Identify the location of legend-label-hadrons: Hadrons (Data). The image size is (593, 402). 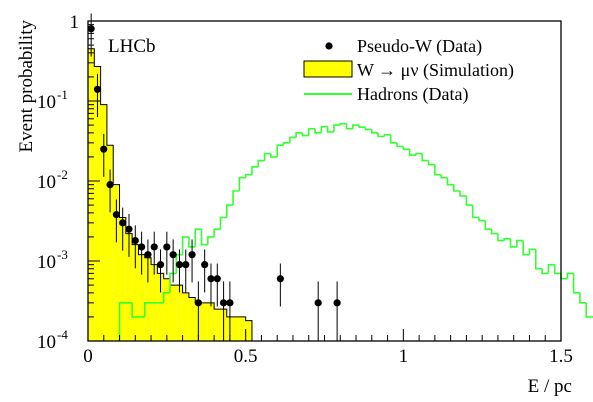
(412, 94).